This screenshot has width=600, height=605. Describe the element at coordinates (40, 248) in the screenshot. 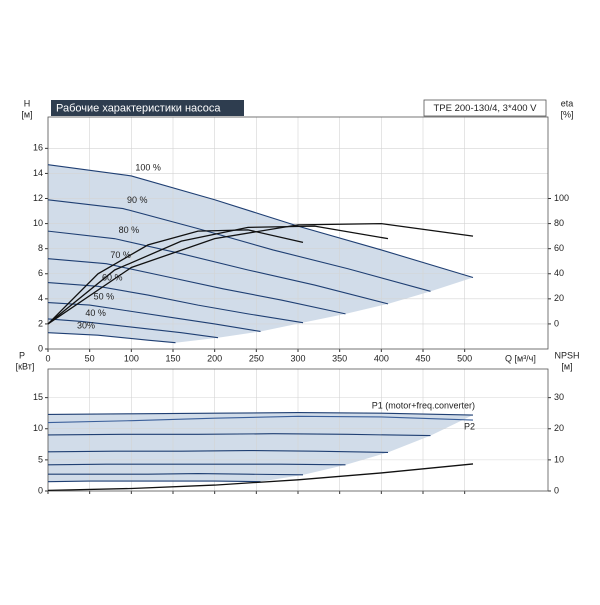

I see `y-tick-label: 8` at that location.